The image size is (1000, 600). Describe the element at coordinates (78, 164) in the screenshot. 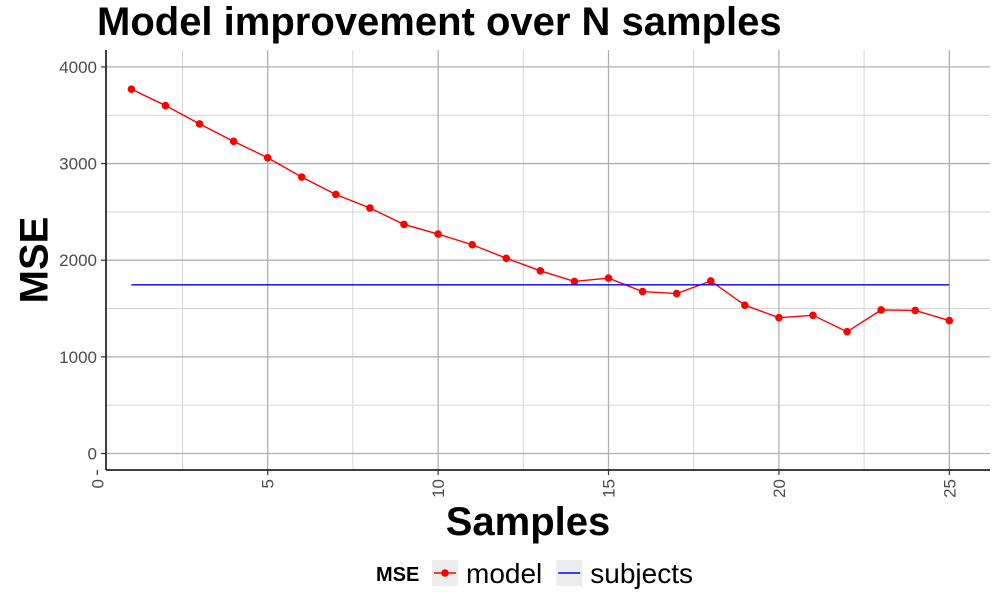

I see `y-tick-label: 3000` at that location.